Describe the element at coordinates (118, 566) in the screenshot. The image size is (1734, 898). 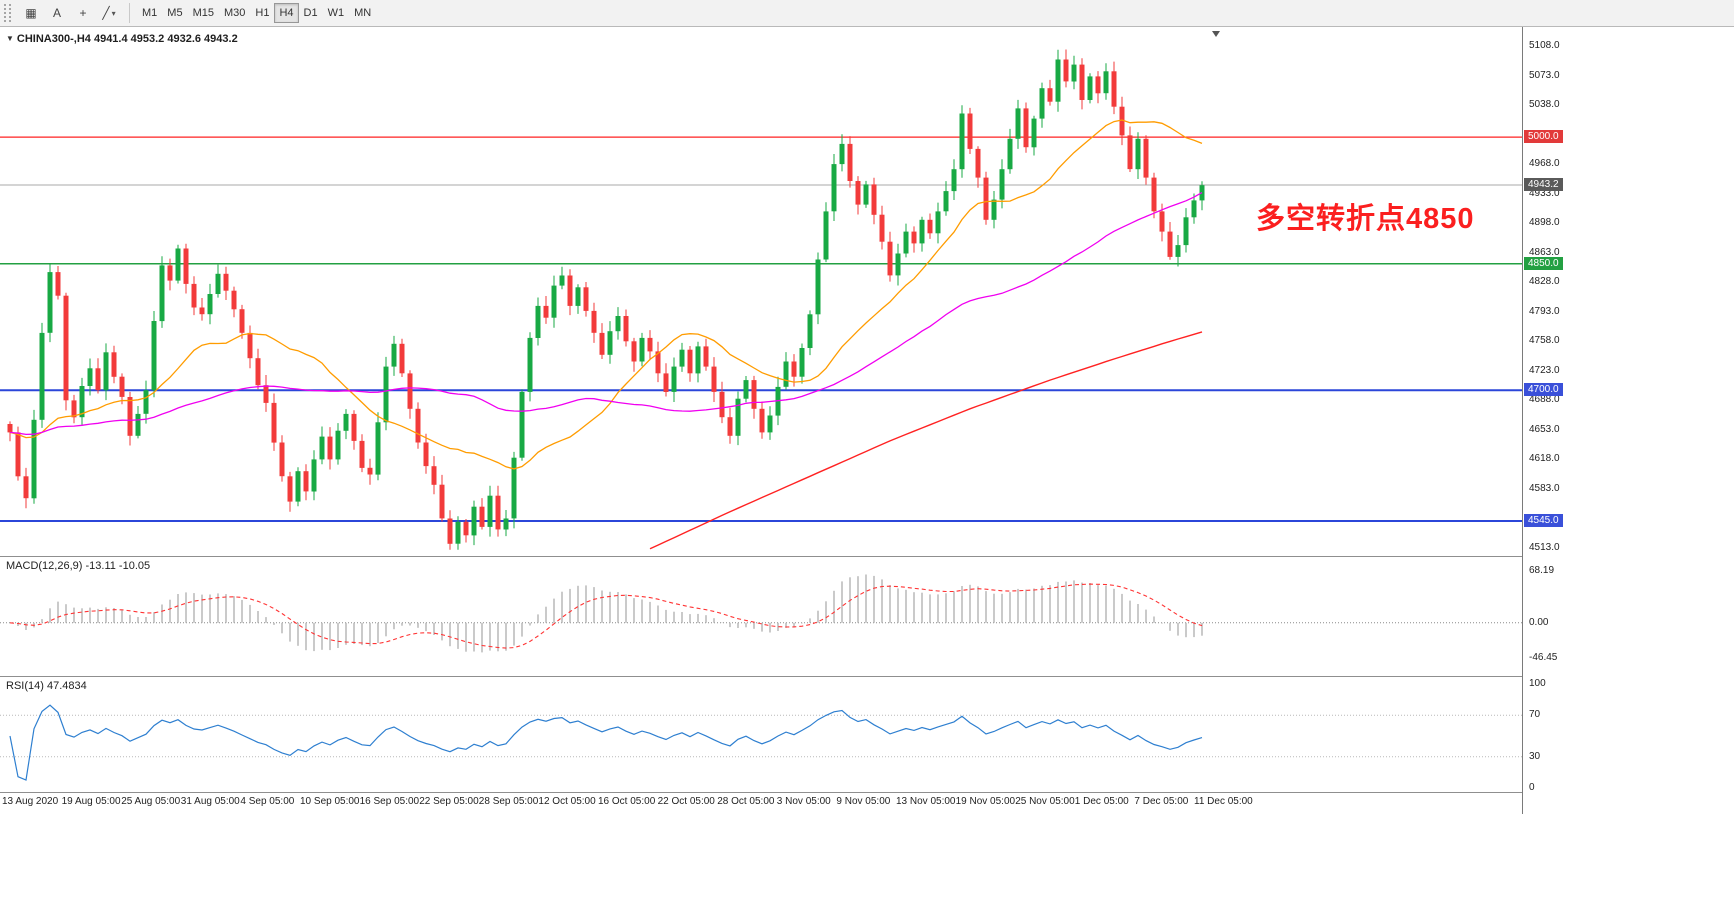
I see `macd-values: -13.11 -10.05` at that location.